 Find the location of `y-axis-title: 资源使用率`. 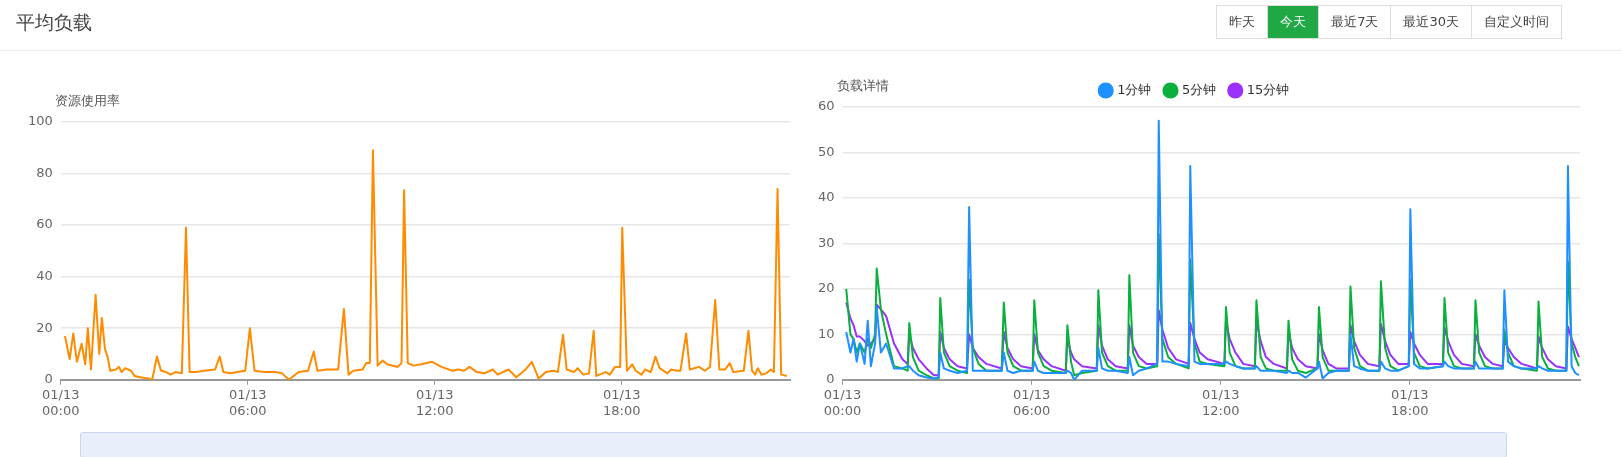

y-axis-title: 资源使用率 is located at coordinates (87, 100).